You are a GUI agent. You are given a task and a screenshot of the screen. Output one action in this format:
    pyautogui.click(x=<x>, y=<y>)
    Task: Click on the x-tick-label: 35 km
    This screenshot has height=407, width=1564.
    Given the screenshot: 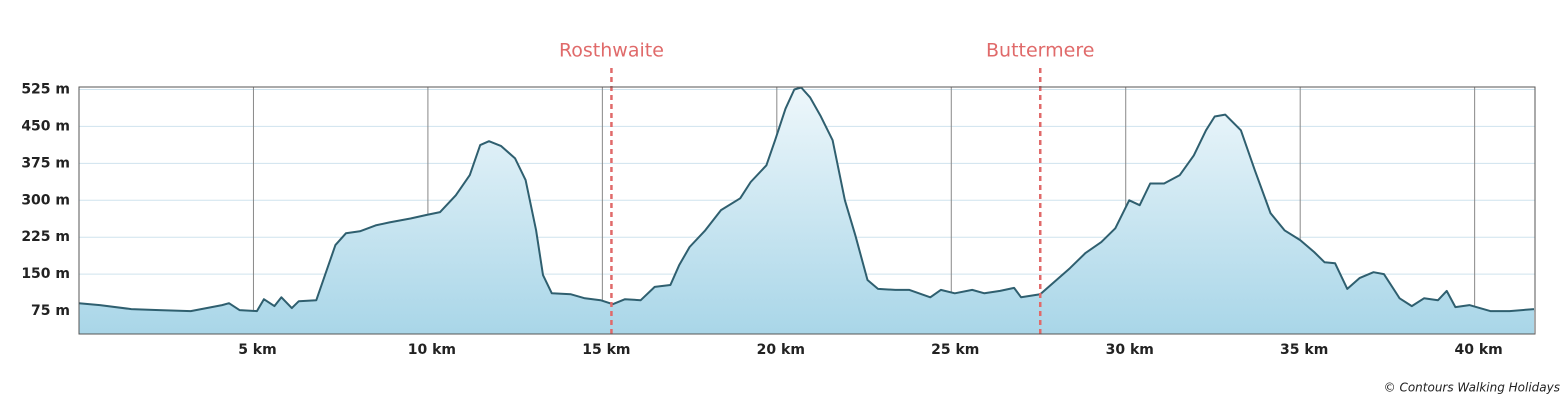 What is the action you would take?
    pyautogui.click(x=1304, y=350)
    